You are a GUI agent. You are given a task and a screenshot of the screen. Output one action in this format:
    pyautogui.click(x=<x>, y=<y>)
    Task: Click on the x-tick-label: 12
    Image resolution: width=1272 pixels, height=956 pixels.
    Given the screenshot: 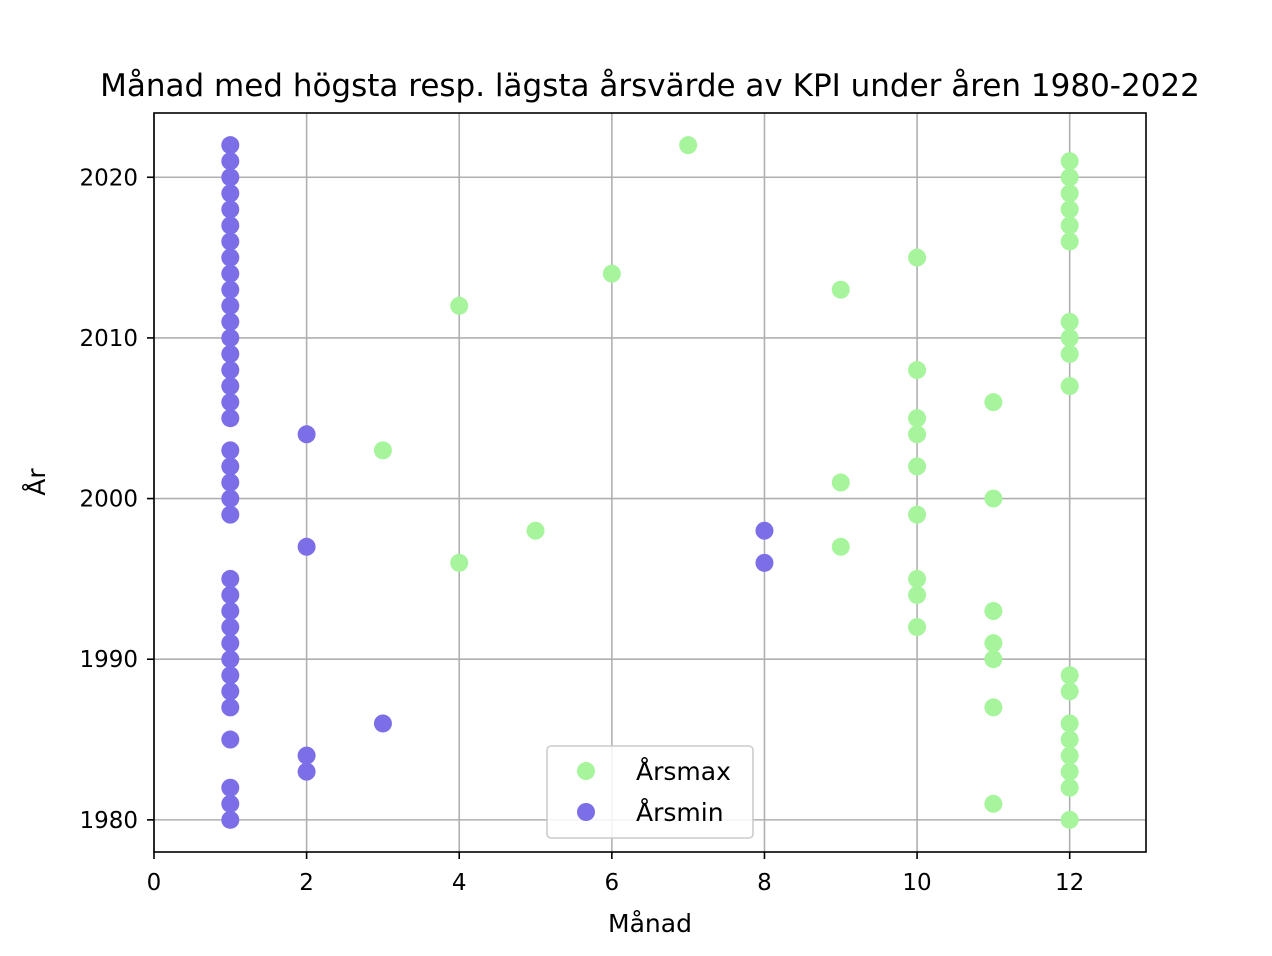 What is the action you would take?
    pyautogui.click(x=1069, y=883)
    